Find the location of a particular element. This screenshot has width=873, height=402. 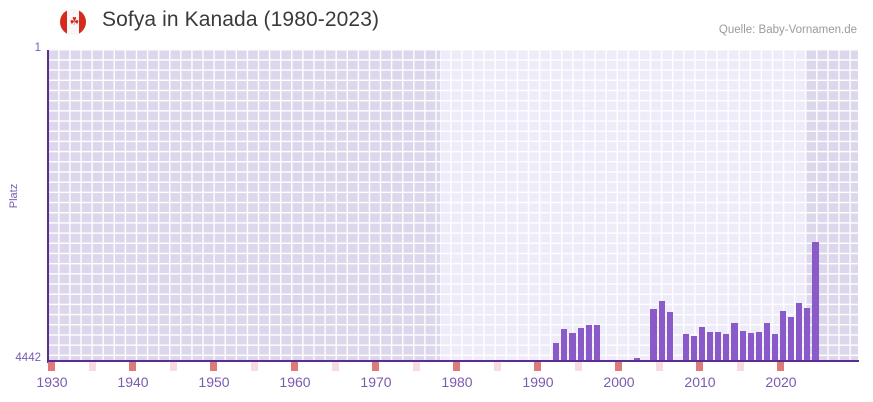

bar-2007 is located at coordinates (702, 344).